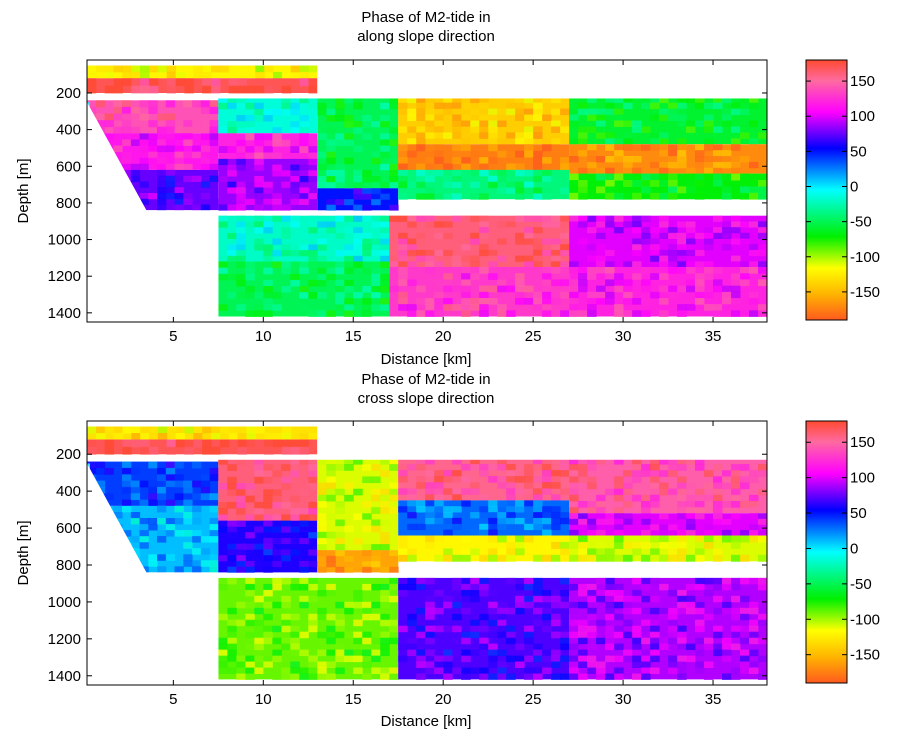 This screenshot has height=736, width=912. What do you see at coordinates (68, 166) in the screenshot?
I see `y-tick-label: 600` at bounding box center [68, 166].